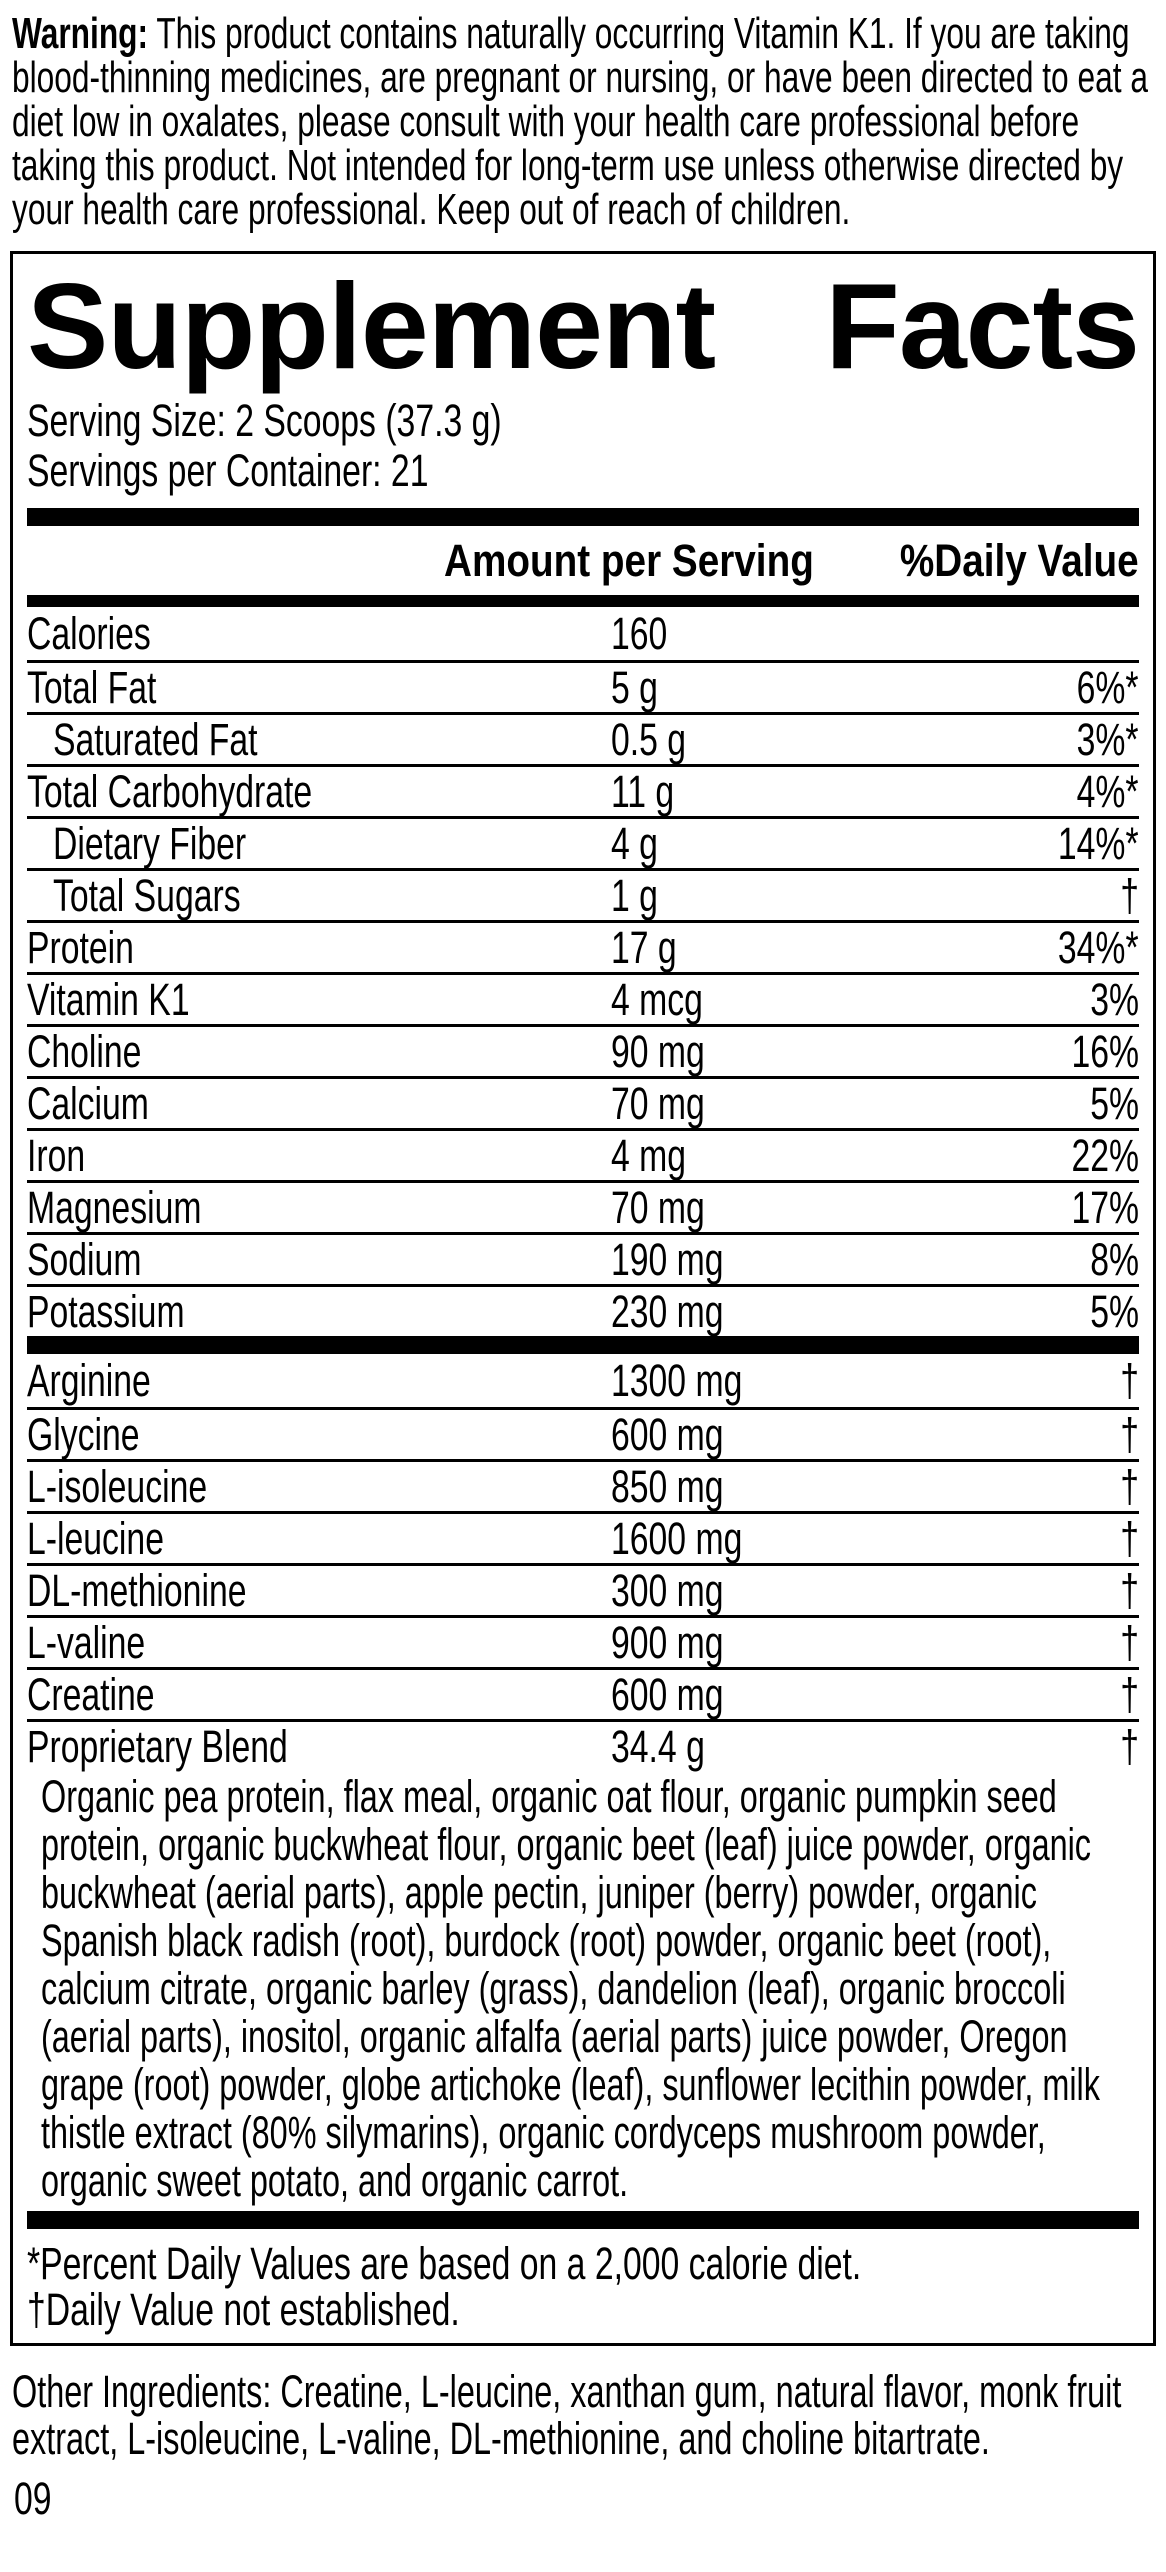 Image resolution: width=1166 pixels, height=2572 pixels. I want to click on page-number: 09, so click(33, 2498).